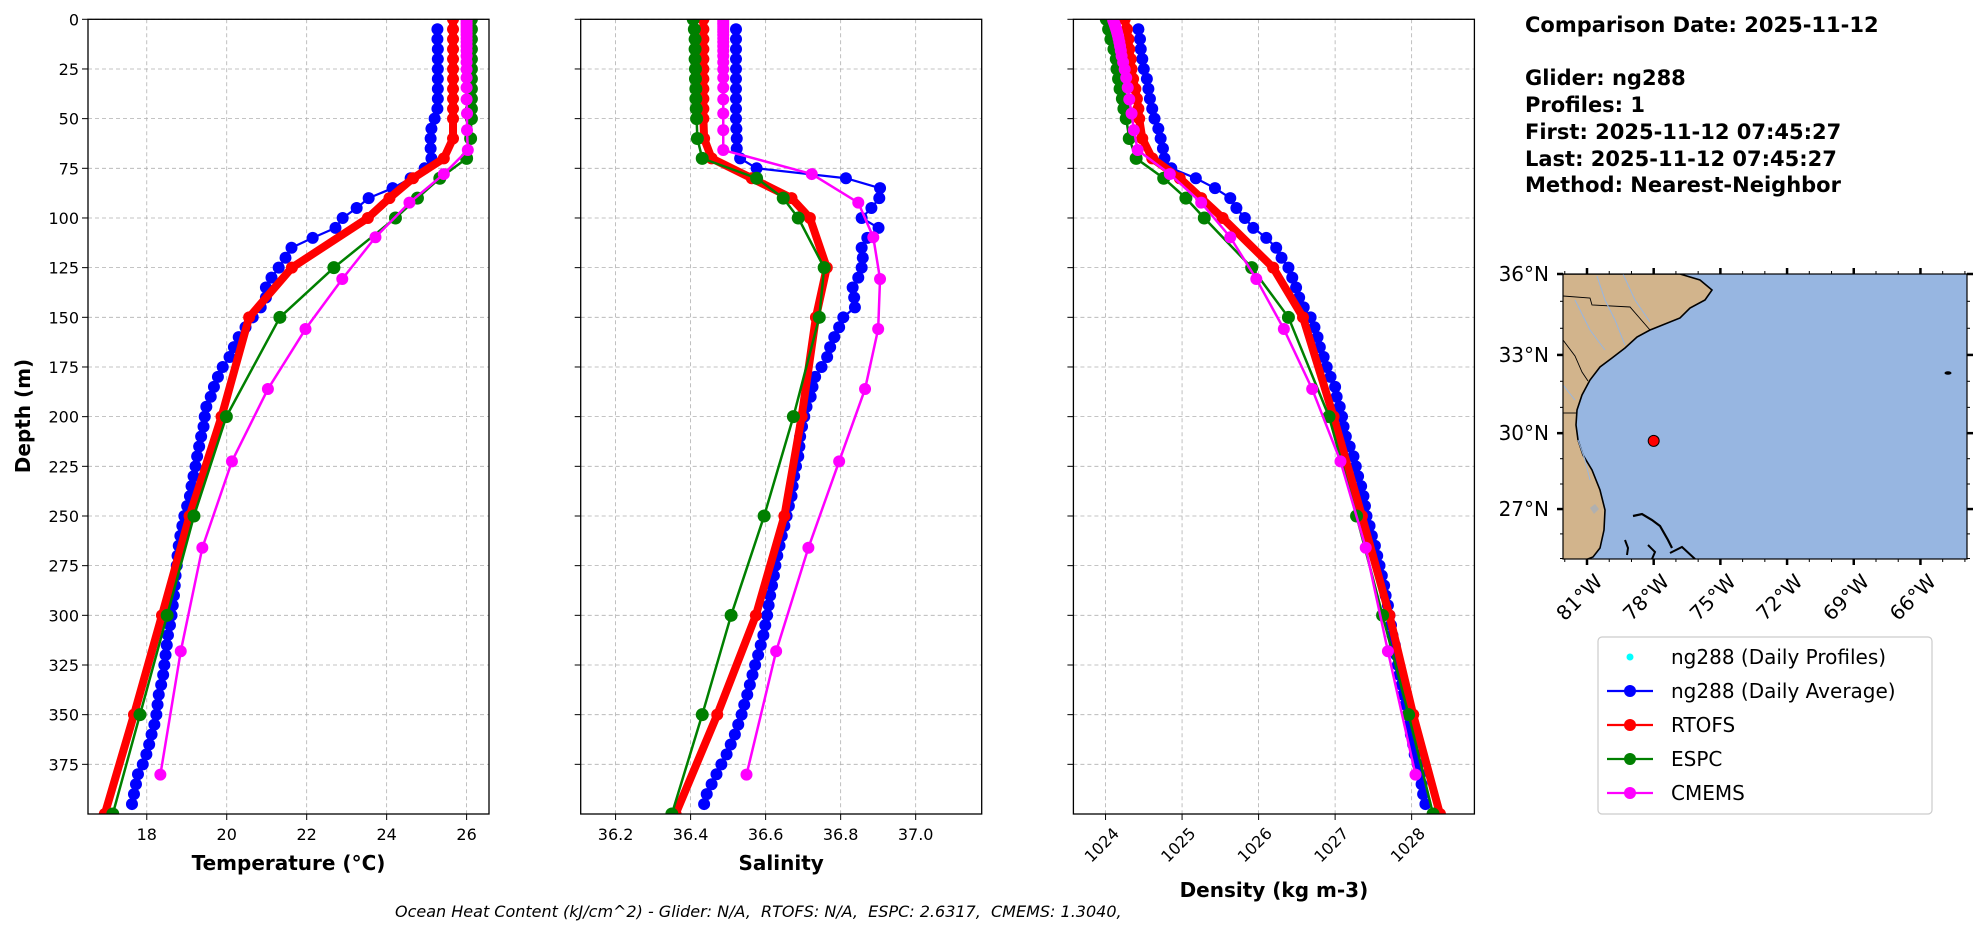 This screenshot has height=934, width=1978. What do you see at coordinates (1756, 657) in the screenshot?
I see `legend-item-profiles: ng288 (Daily Profiles)` at bounding box center [1756, 657].